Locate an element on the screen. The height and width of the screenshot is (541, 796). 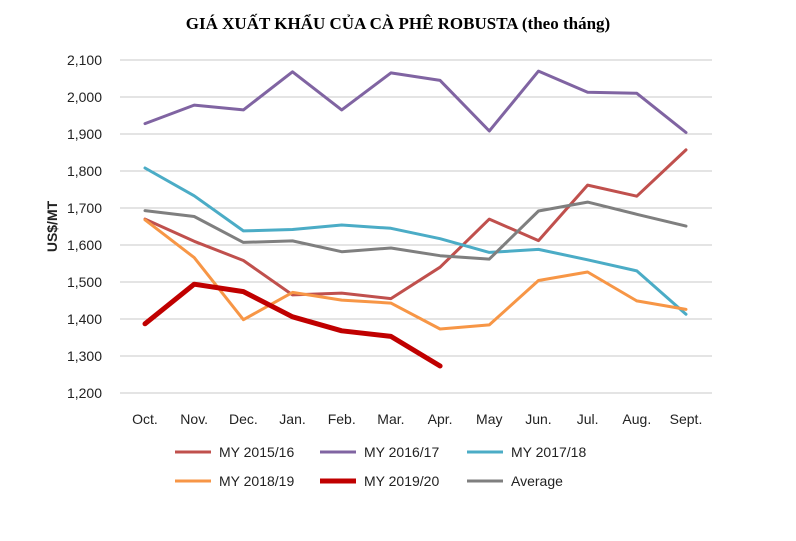
x-tick-label: Jun. is located at coordinates (538, 419).